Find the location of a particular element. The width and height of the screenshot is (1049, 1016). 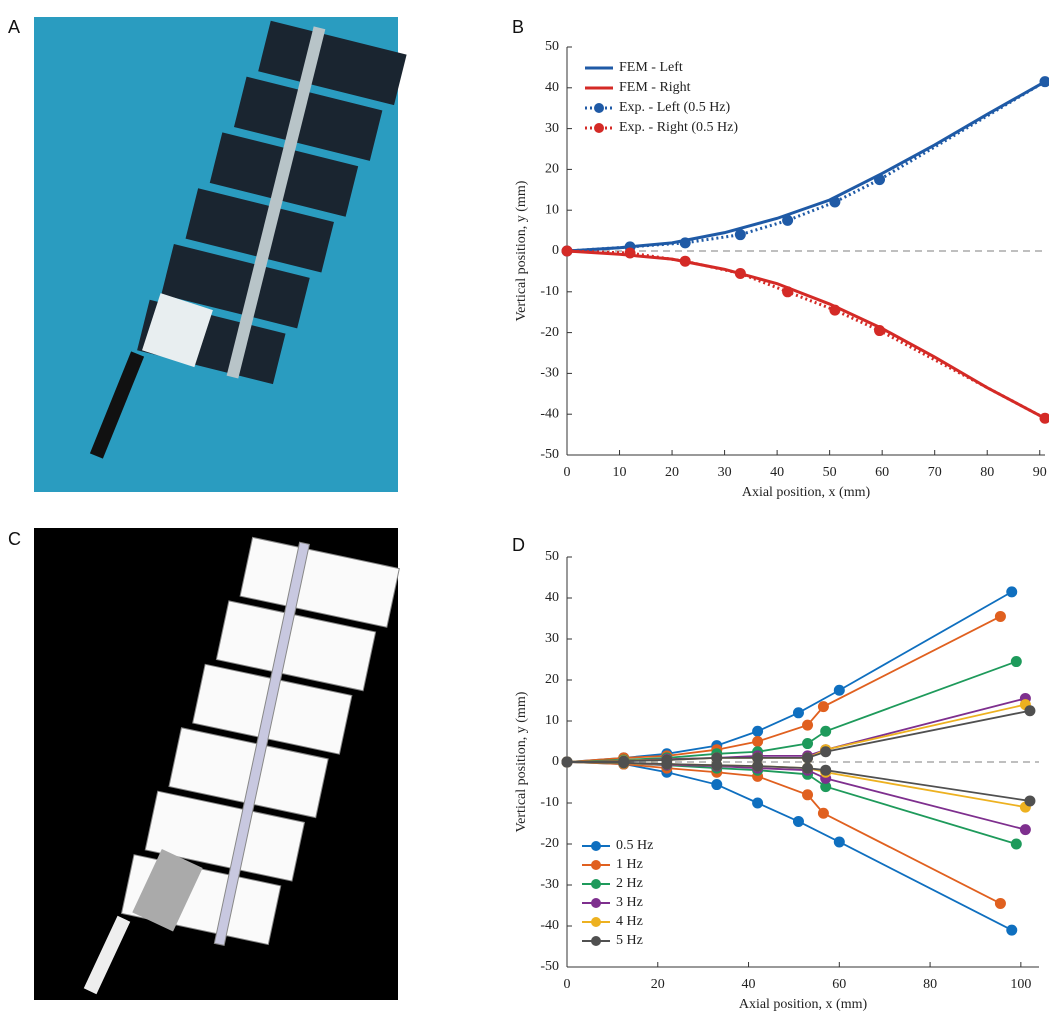

x-tick-label: 70 is located at coordinates (935, 472).